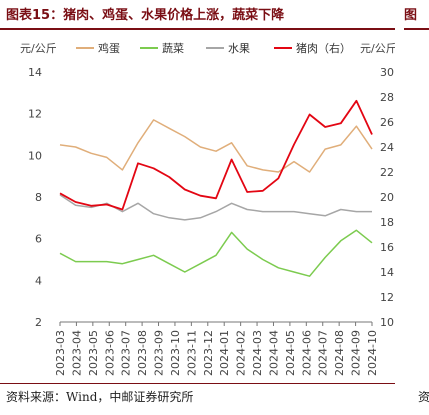 The image size is (429, 415). What do you see at coordinates (60, 353) in the screenshot?
I see `x-tick-label: 2023-03` at bounding box center [60, 353].